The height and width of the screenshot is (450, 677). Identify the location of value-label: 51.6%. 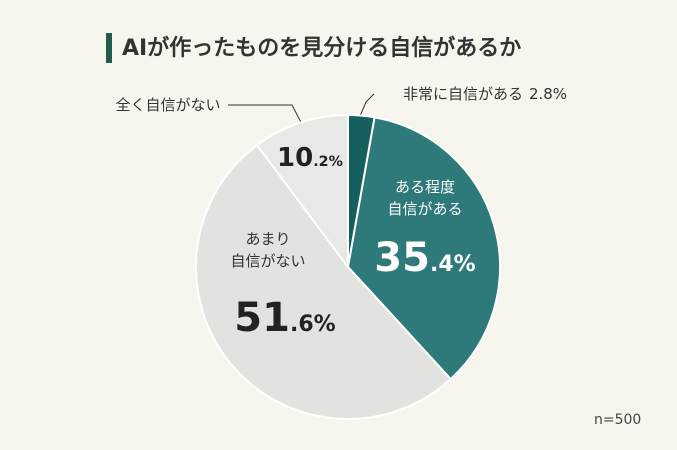
(285, 318).